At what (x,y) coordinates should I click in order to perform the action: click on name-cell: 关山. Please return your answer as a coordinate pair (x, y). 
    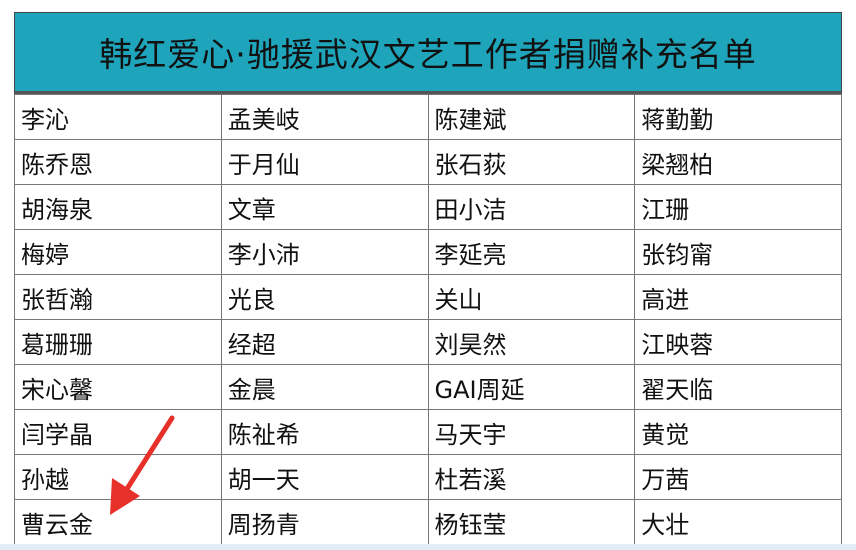
    Looking at the image, I should click on (531, 297).